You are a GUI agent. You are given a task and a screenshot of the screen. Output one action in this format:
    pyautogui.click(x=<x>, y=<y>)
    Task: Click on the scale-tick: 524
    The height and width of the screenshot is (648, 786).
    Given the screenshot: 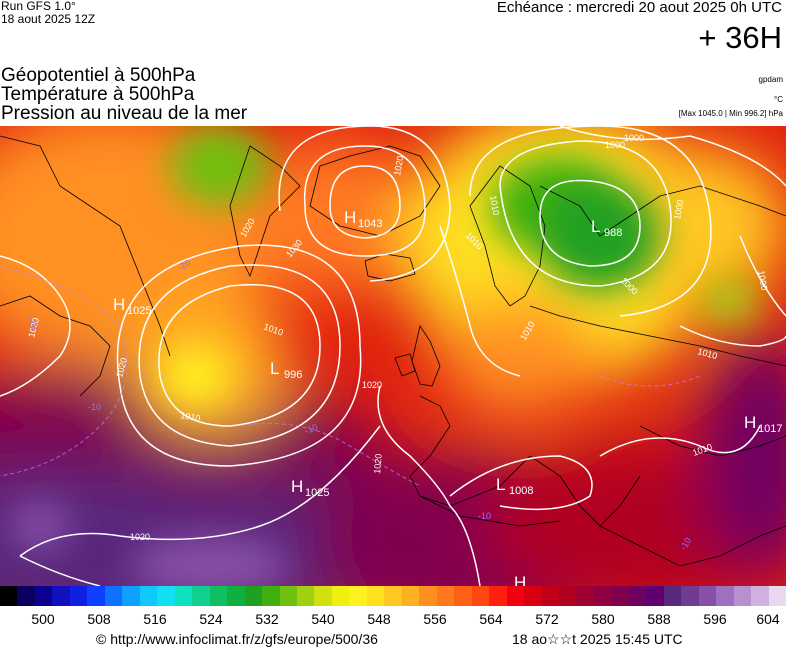 What is the action you would take?
    pyautogui.click(x=211, y=619)
    